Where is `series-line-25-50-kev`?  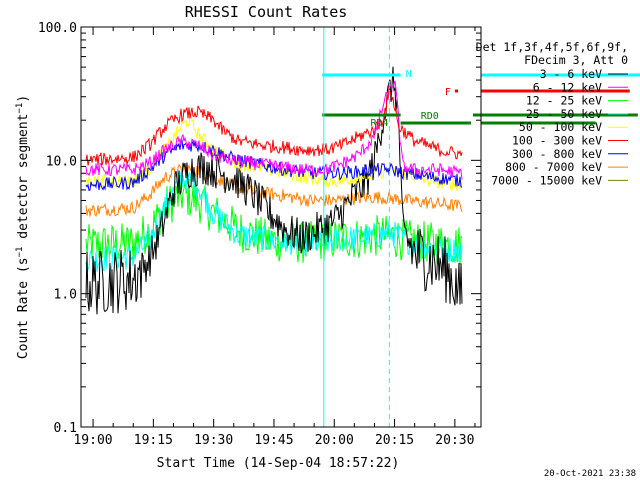 series-line-25-50-kev is located at coordinates (274, 220).